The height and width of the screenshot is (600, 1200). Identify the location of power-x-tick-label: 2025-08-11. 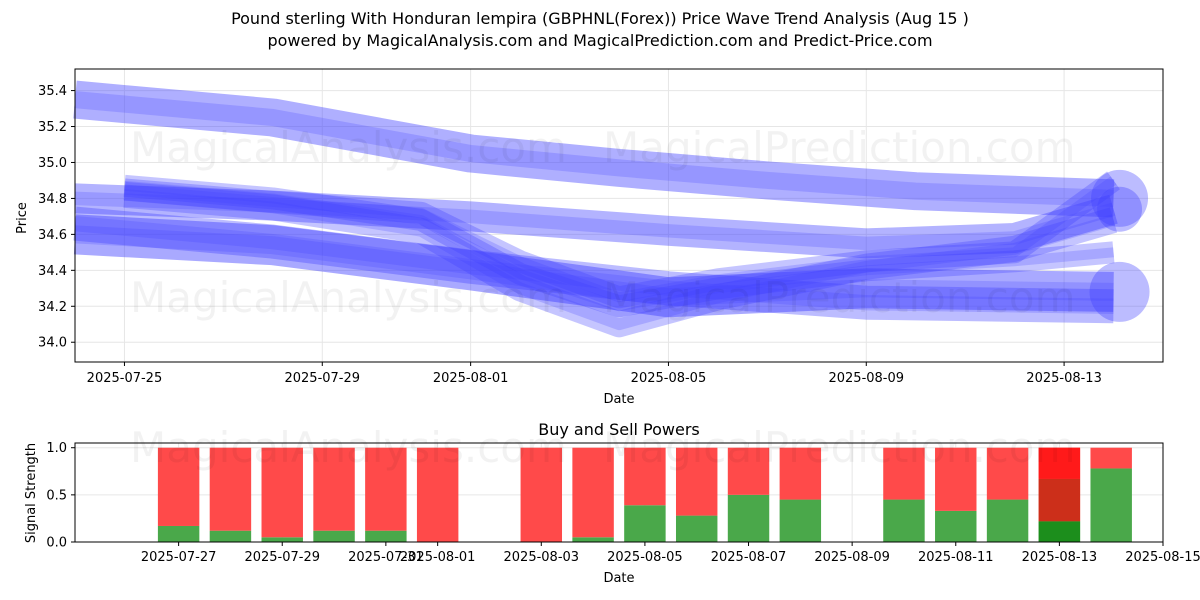
(956, 557).